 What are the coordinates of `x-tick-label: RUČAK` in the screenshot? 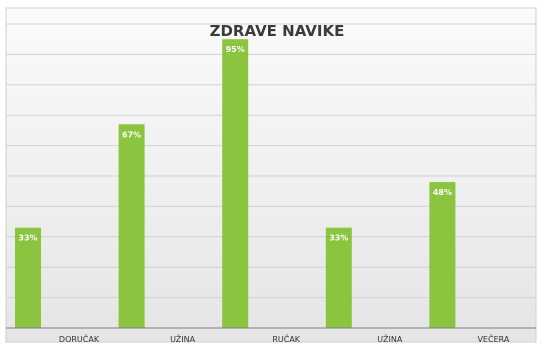 It's located at (286, 338).